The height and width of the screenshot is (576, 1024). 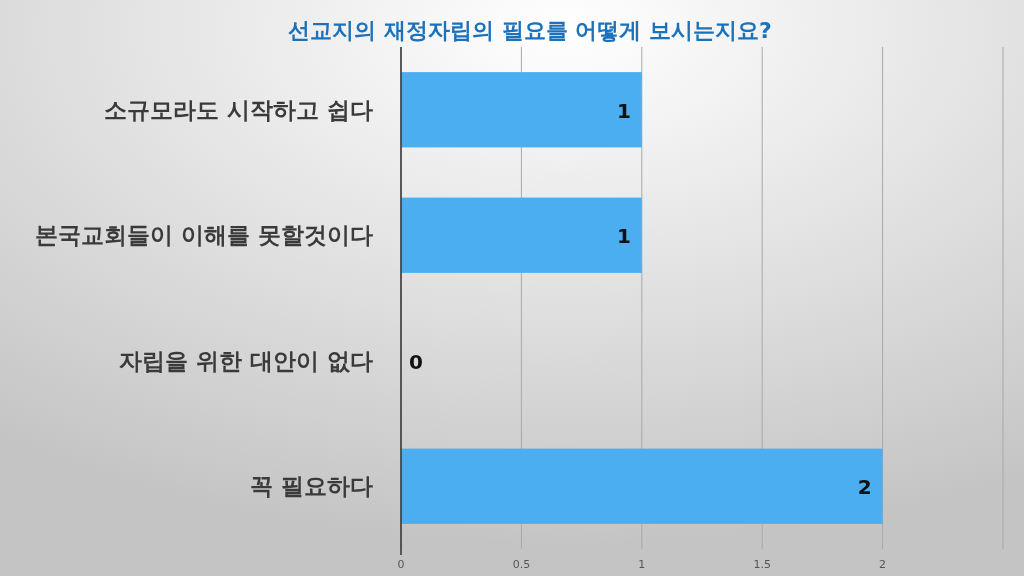 I want to click on y-tick-label: 소규모라도 시작하고 쉽다, so click(x=238, y=109).